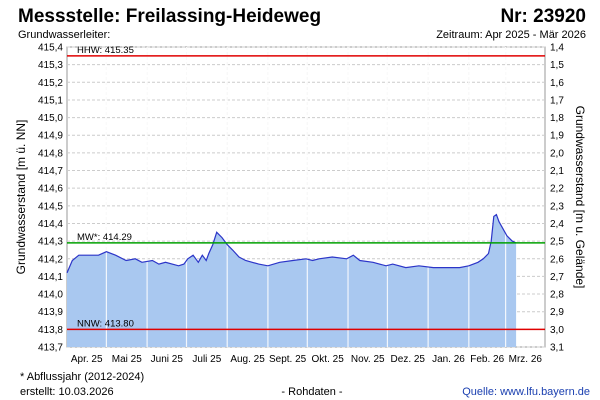  I want to click on reference-label: HHW: 415.35, so click(105, 50).